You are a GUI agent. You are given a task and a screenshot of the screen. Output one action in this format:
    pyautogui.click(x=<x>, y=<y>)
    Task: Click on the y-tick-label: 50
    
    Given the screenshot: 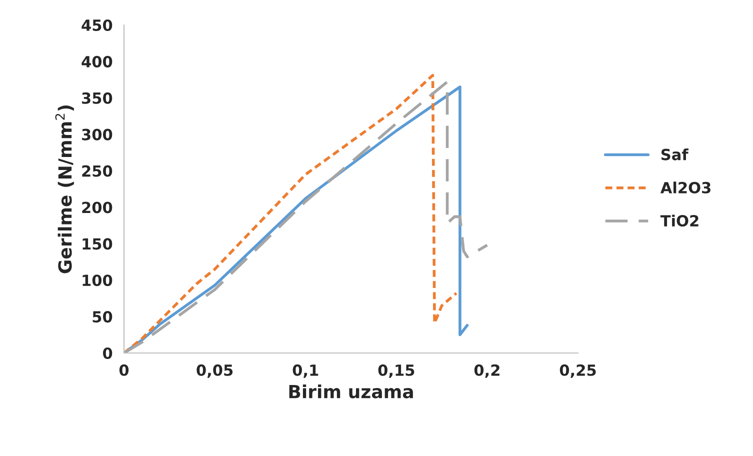 What is the action you would take?
    pyautogui.click(x=102, y=317)
    